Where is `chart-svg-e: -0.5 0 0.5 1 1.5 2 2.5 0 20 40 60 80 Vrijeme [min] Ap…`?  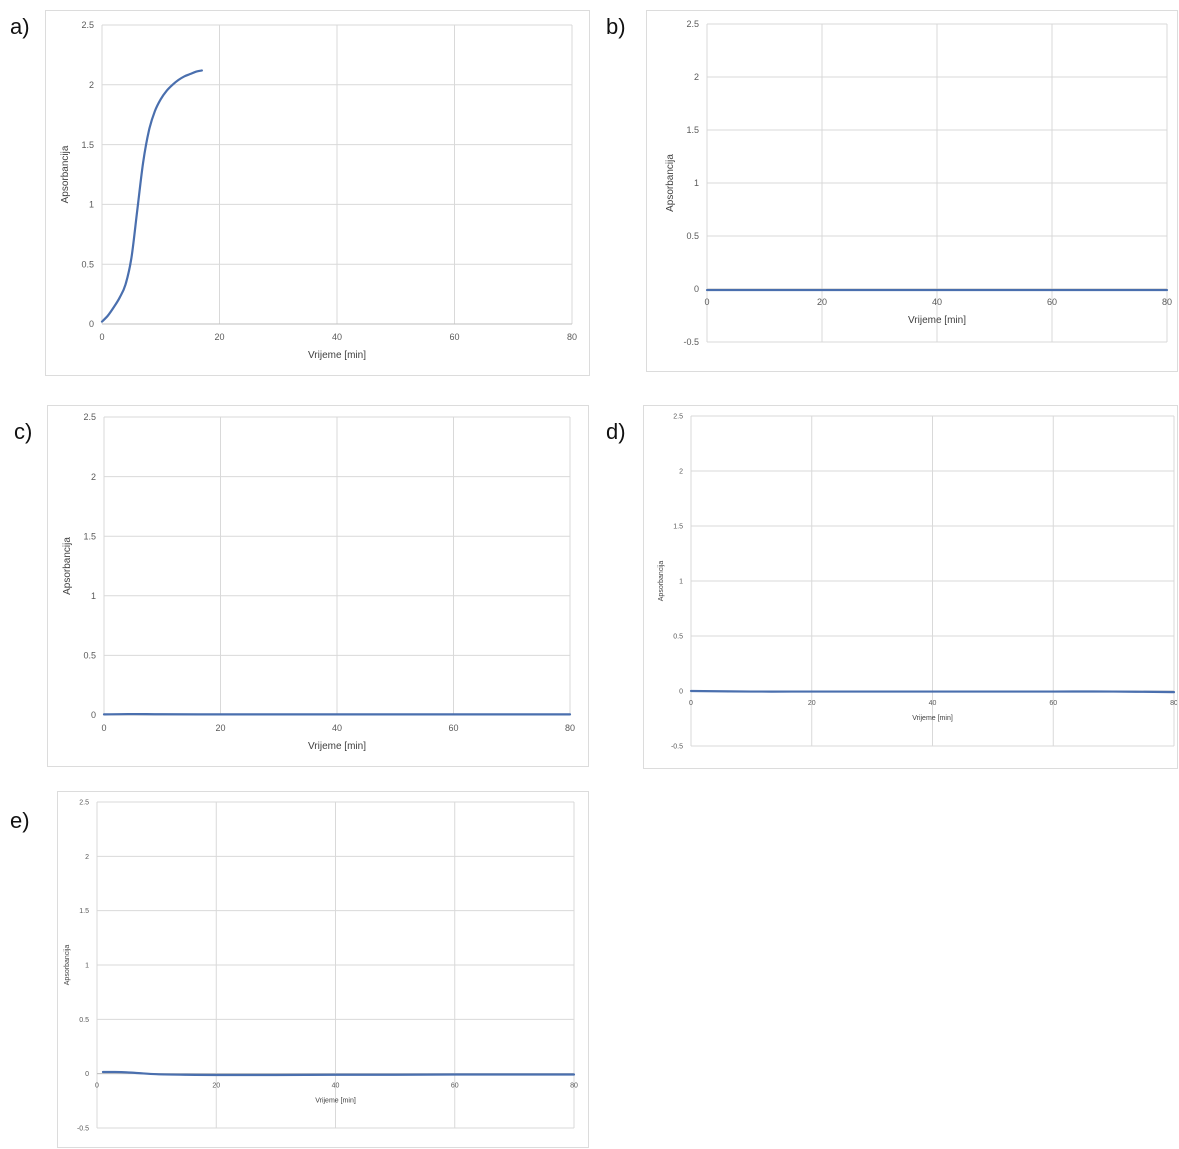 chart-svg-e: -0.5 0 0.5 1 1.5 2 2.5 0 20 40 60 80 Vrijeme [min] Ap… is located at coordinates (321, 965).